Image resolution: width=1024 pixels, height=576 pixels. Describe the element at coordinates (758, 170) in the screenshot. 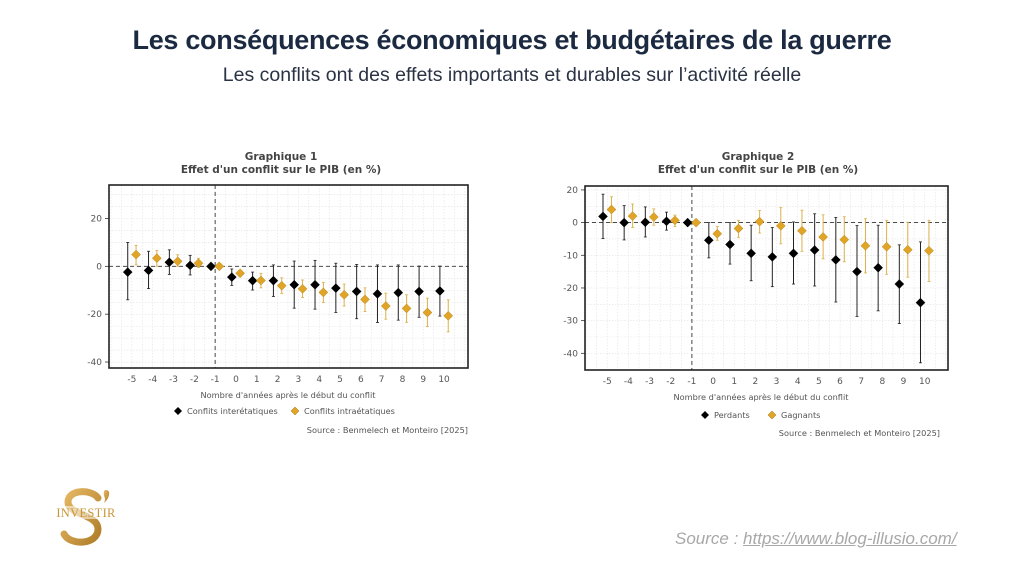

I see `chart-2-subtitle: Effet d'un conflit sur le PIB (en %)` at that location.